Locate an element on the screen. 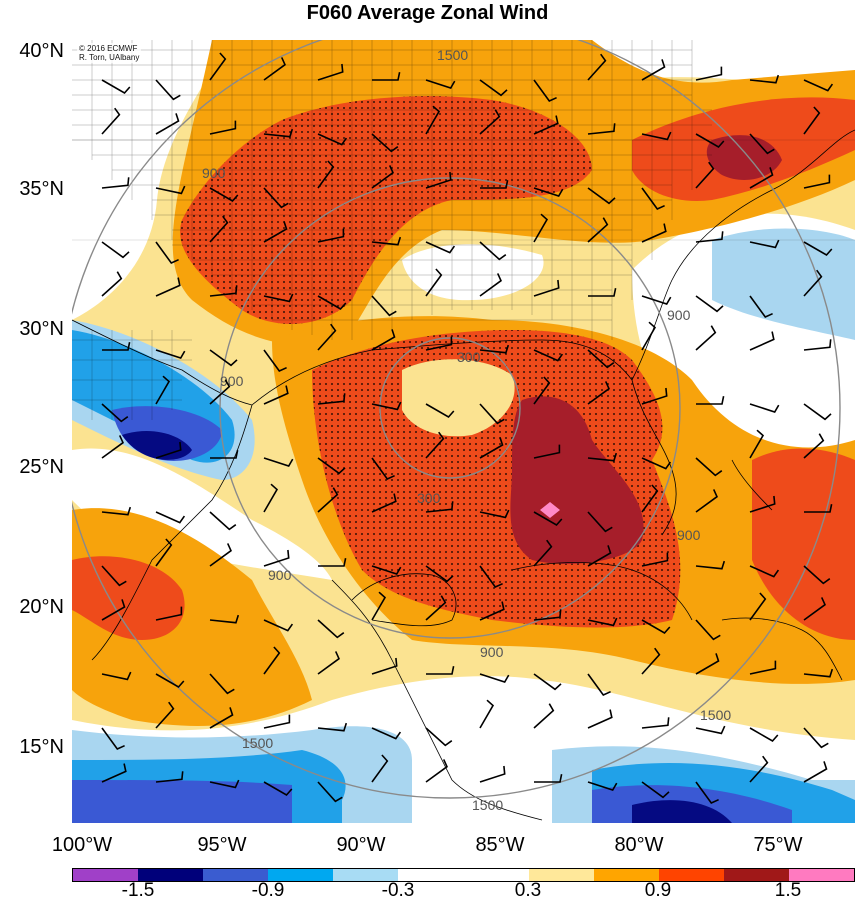 Image resolution: width=855 pixels, height=902 pixels. darkred-zone-cuba is located at coordinates (577, 480).